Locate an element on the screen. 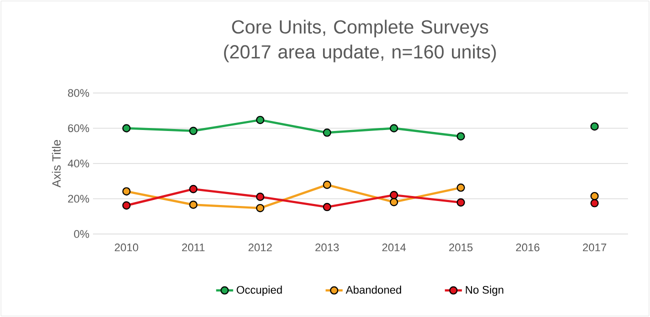  y-tick-label: 80% is located at coordinates (79, 93).